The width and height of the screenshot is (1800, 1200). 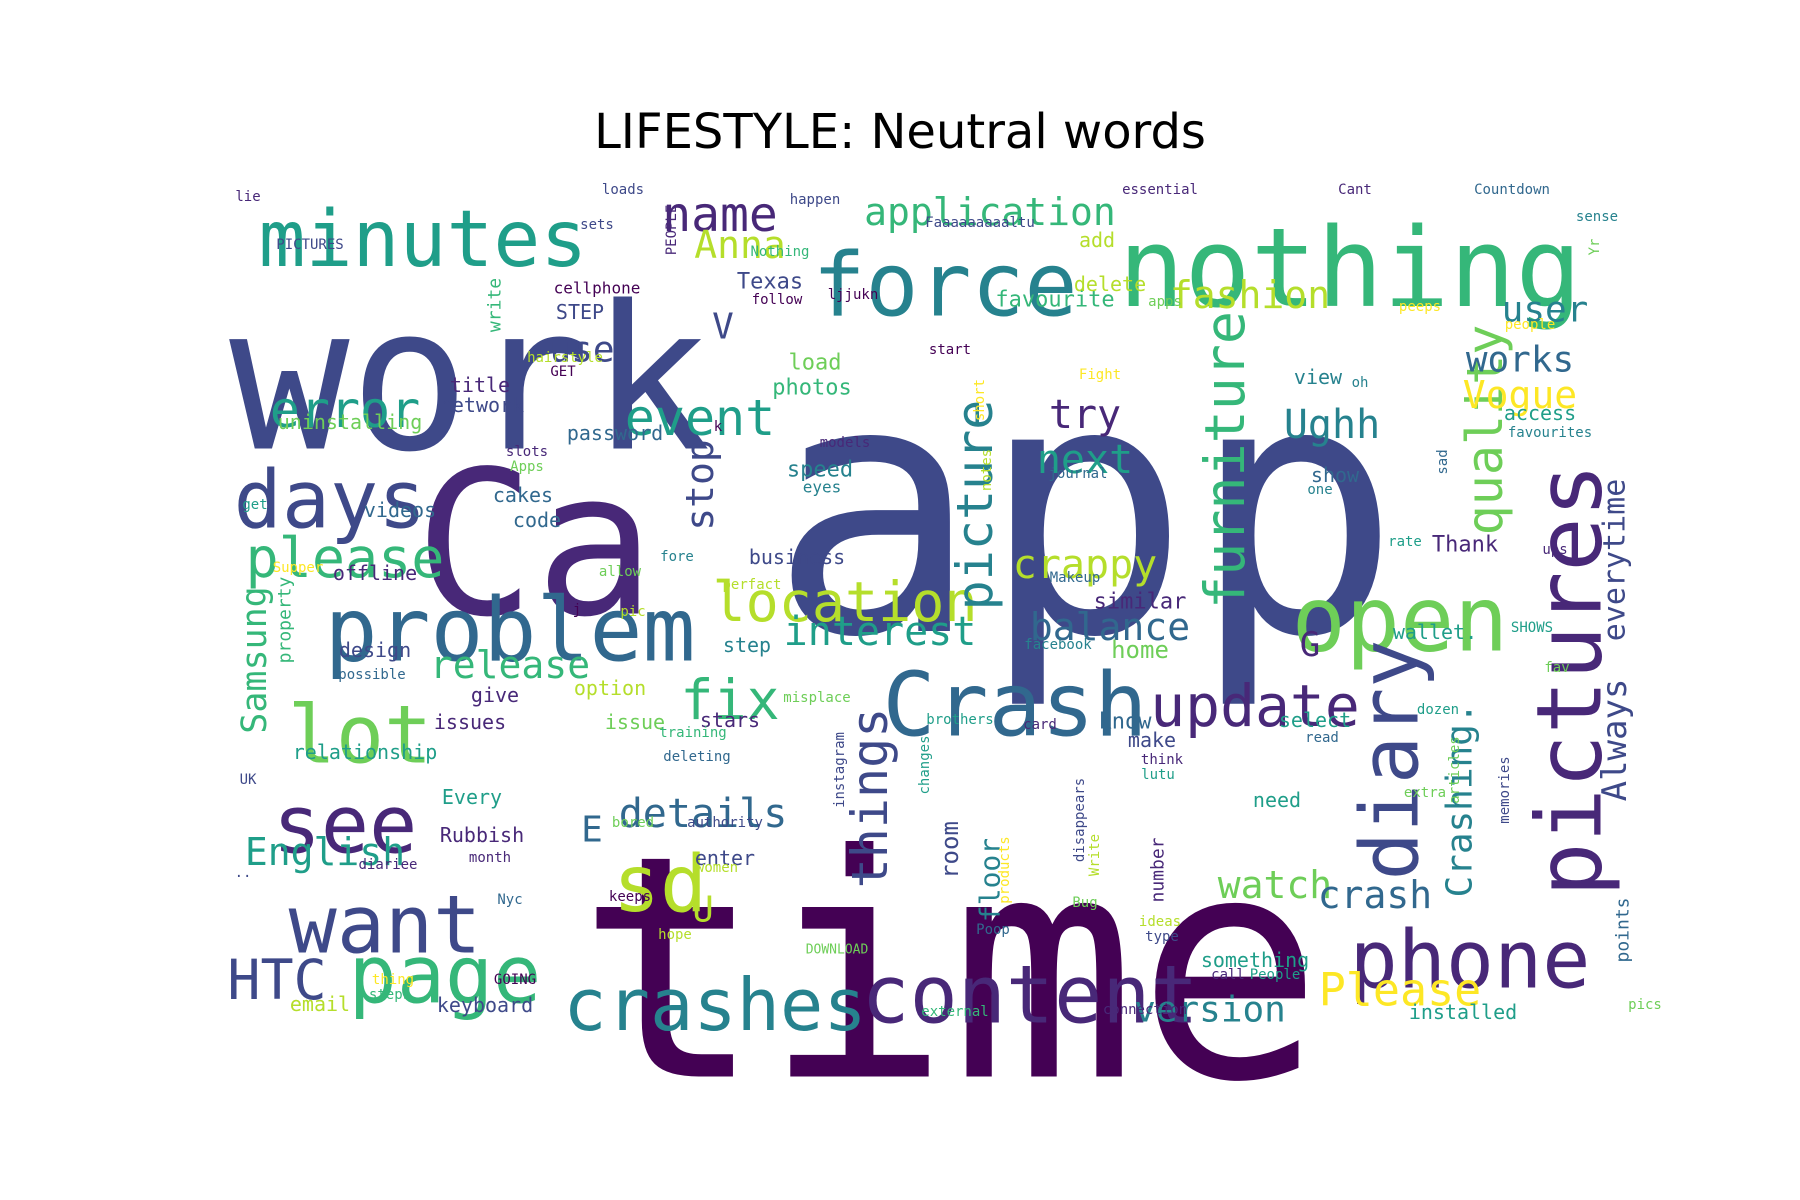 What do you see at coordinates (577, 610) in the screenshot?
I see `word: j` at bounding box center [577, 610].